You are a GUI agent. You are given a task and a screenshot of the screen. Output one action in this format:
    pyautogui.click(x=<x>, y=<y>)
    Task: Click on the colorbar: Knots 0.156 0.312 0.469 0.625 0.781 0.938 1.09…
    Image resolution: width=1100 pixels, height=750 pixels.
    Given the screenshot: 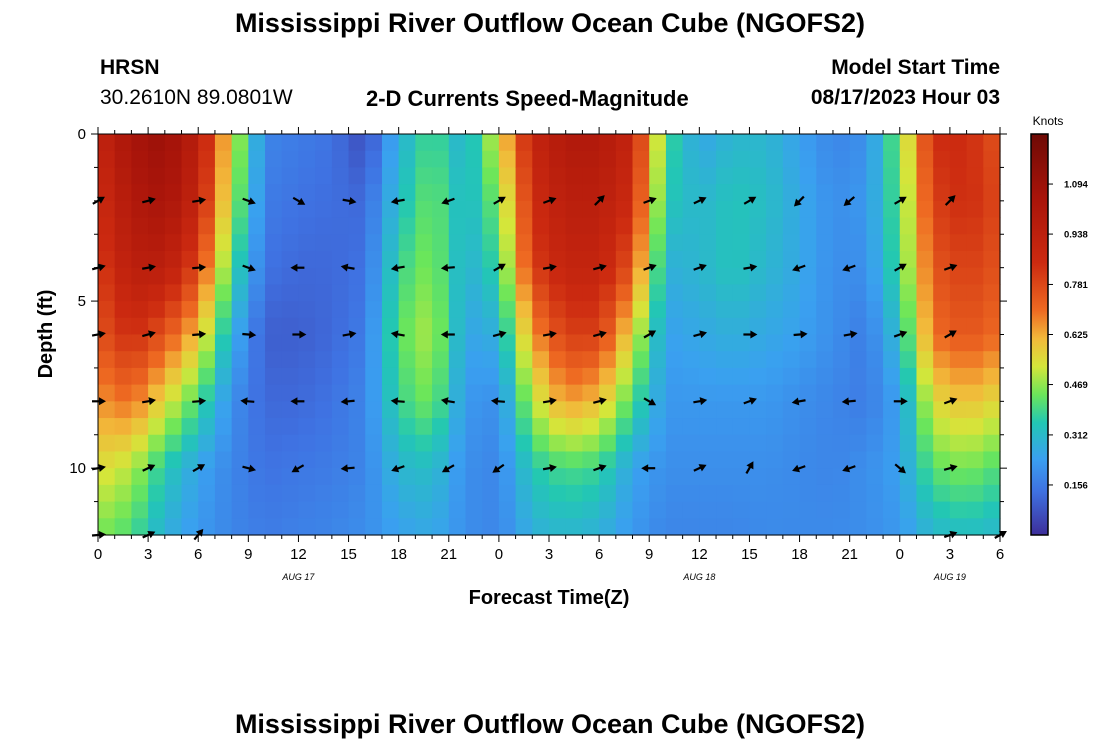 What is the action you would take?
    pyautogui.click(x=1059, y=325)
    